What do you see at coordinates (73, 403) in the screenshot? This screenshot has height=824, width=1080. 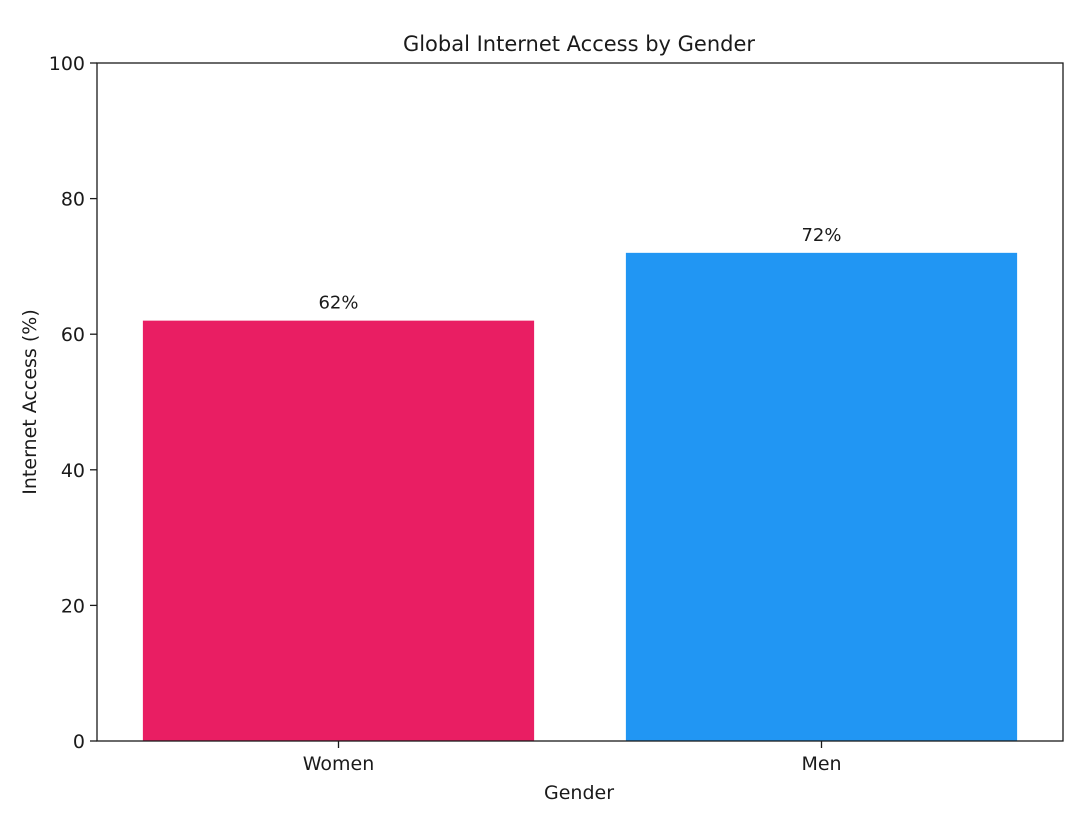 I see `y-axis-ticks: 0 20 40 60 80 100` at bounding box center [73, 403].